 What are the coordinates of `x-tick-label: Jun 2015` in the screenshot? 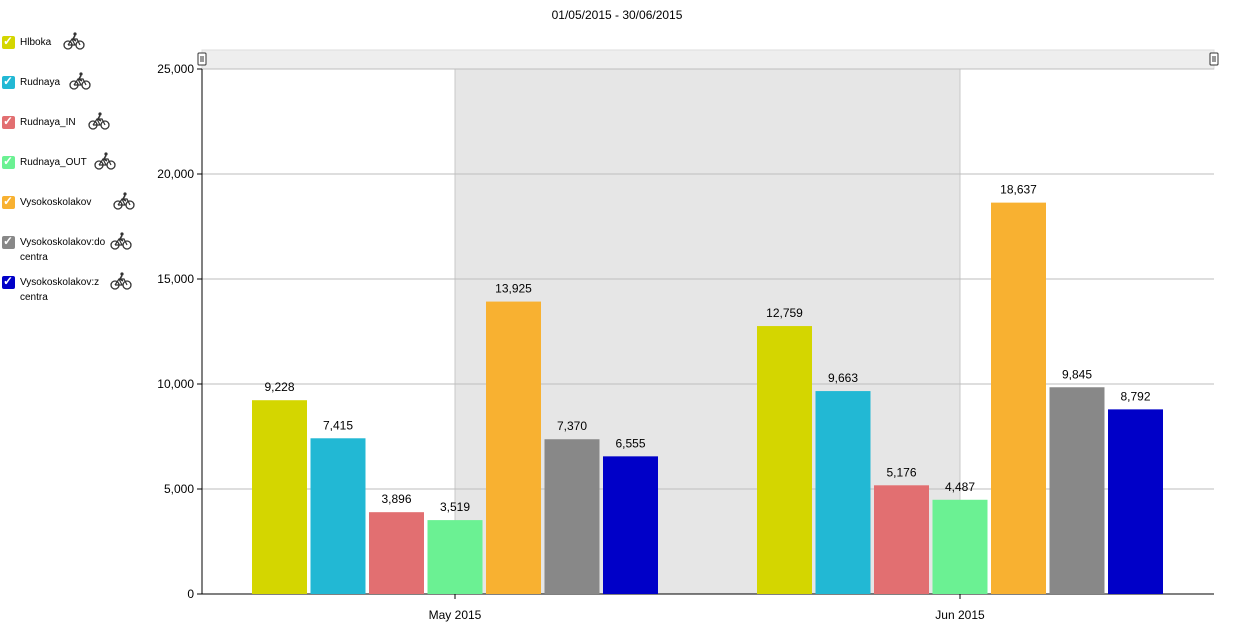 It's located at (960, 615).